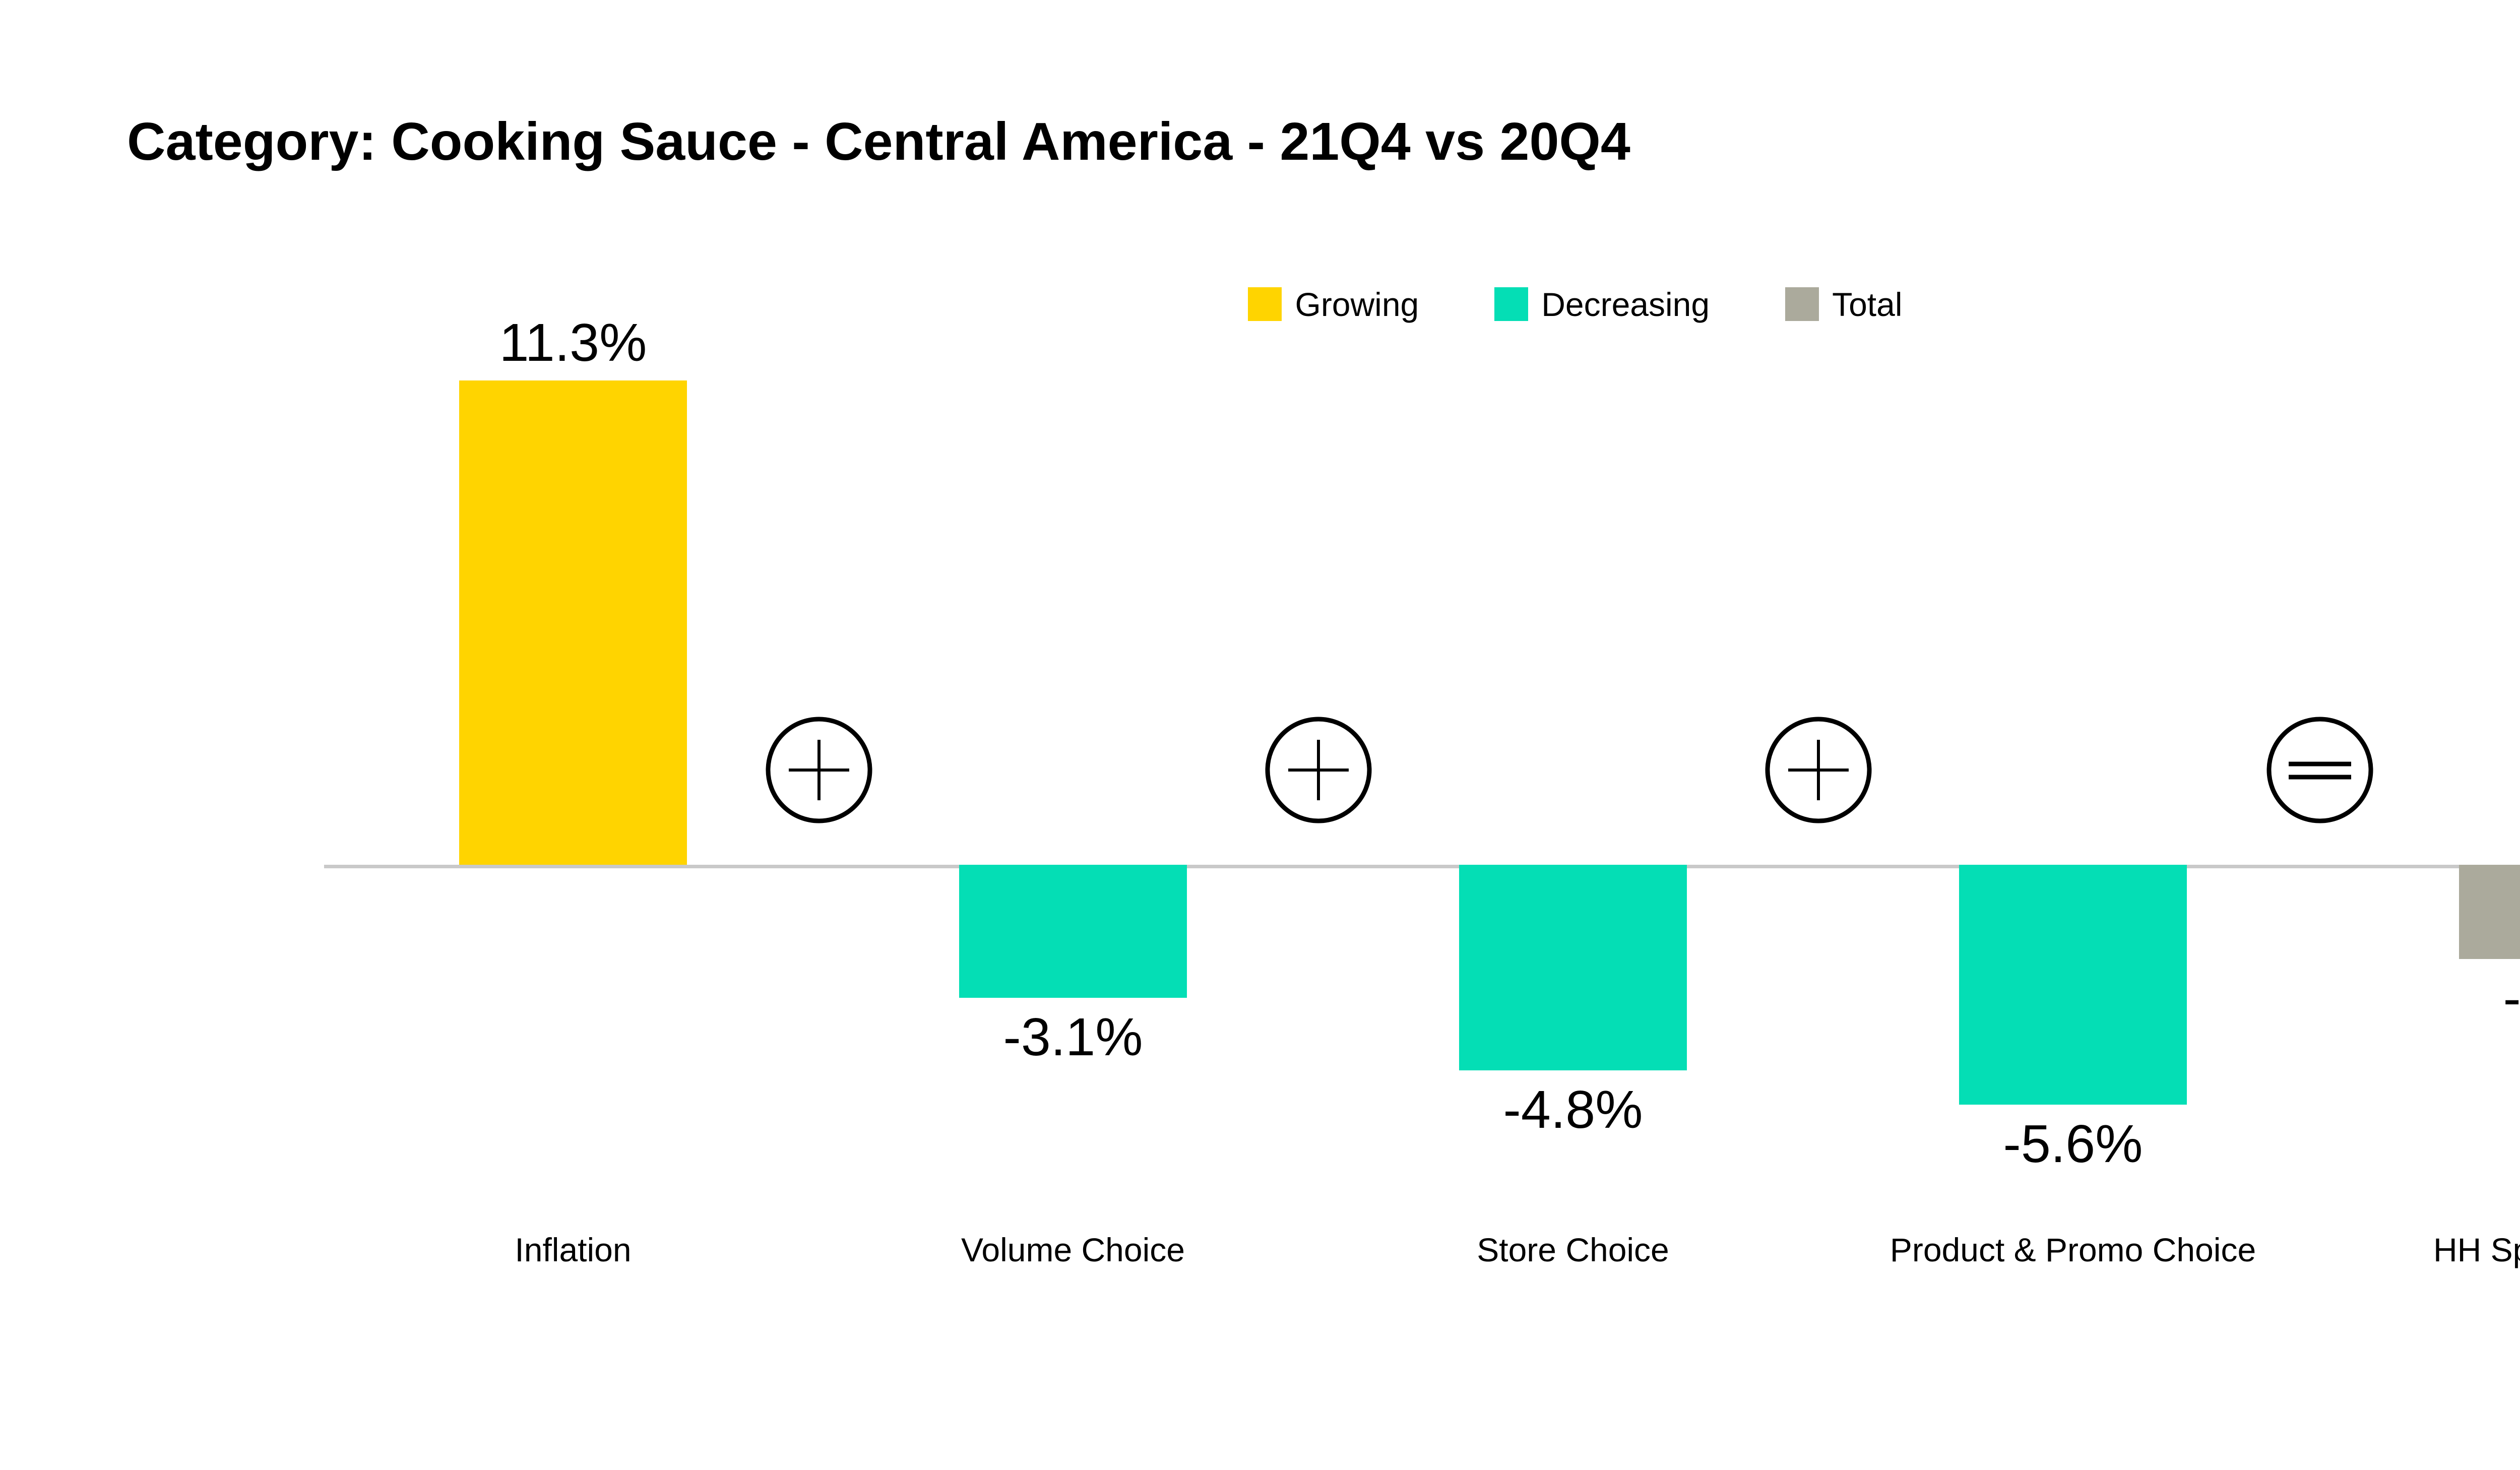 This screenshot has height=1470, width=2520. I want to click on x-axis-baseline, so click(1422, 866).